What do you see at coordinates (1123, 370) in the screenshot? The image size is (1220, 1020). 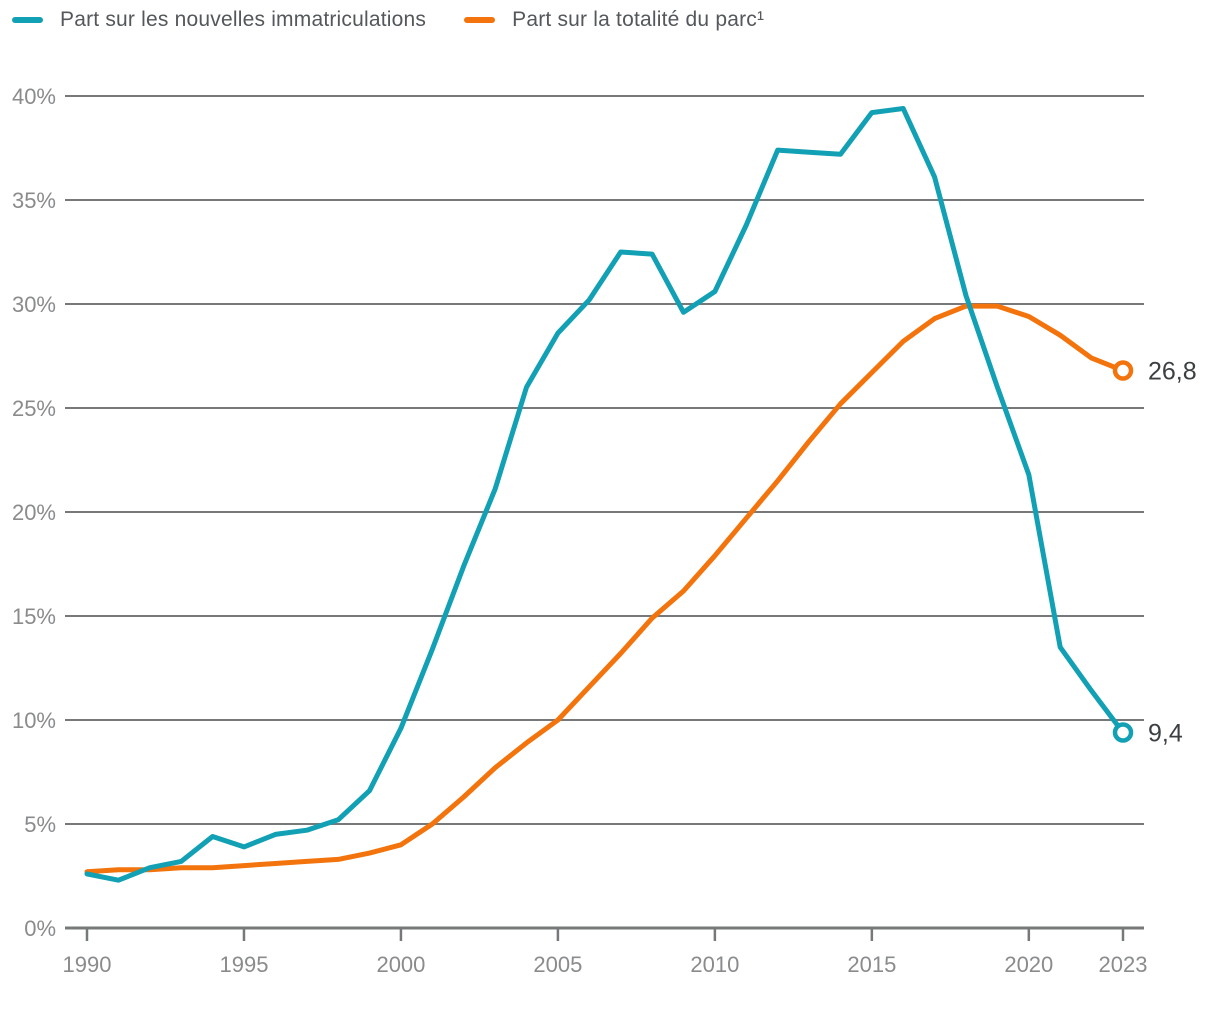 I see `end-marker-parc` at bounding box center [1123, 370].